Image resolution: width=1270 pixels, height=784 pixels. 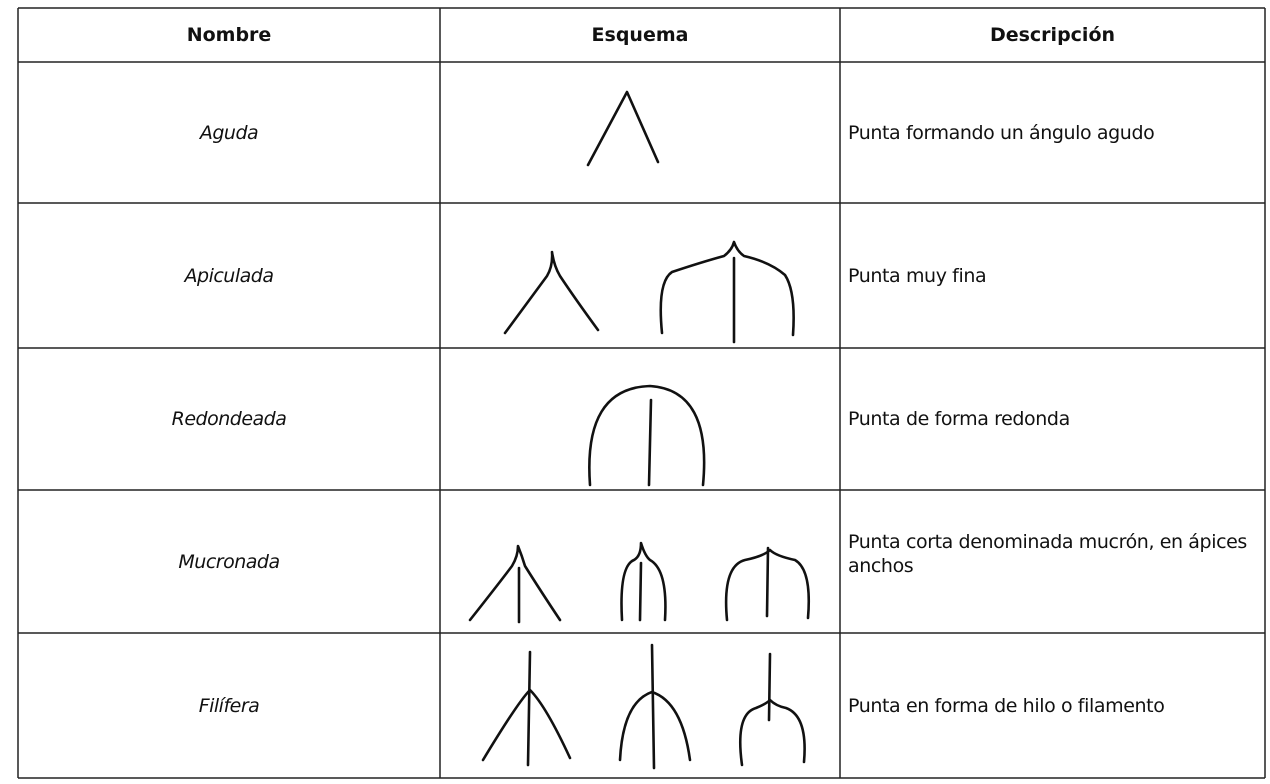 I want to click on header-cell: Esquema, so click(x=640, y=35).